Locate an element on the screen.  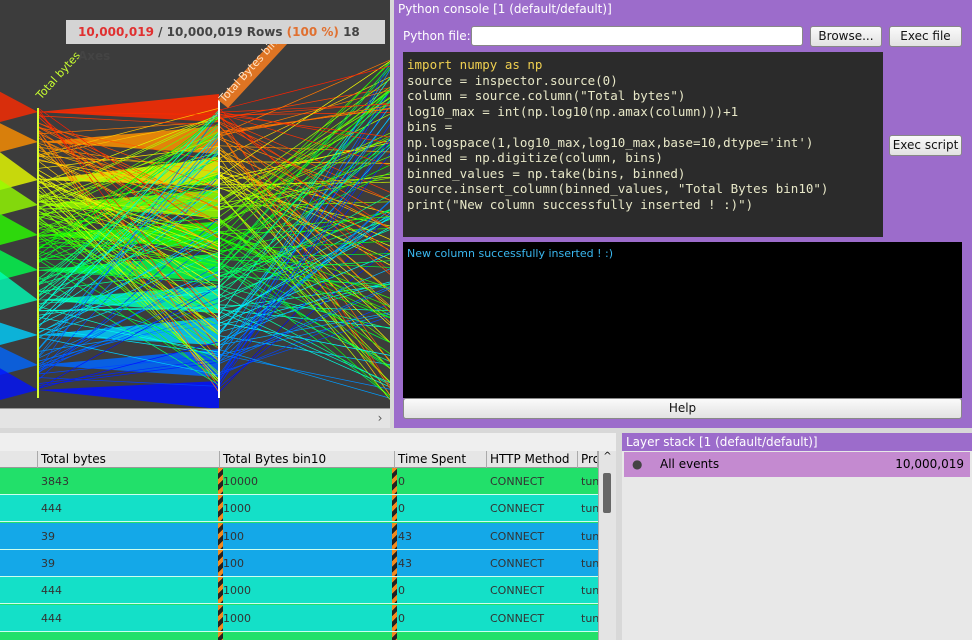
table-cell: 39 is located at coordinates (48, 536).